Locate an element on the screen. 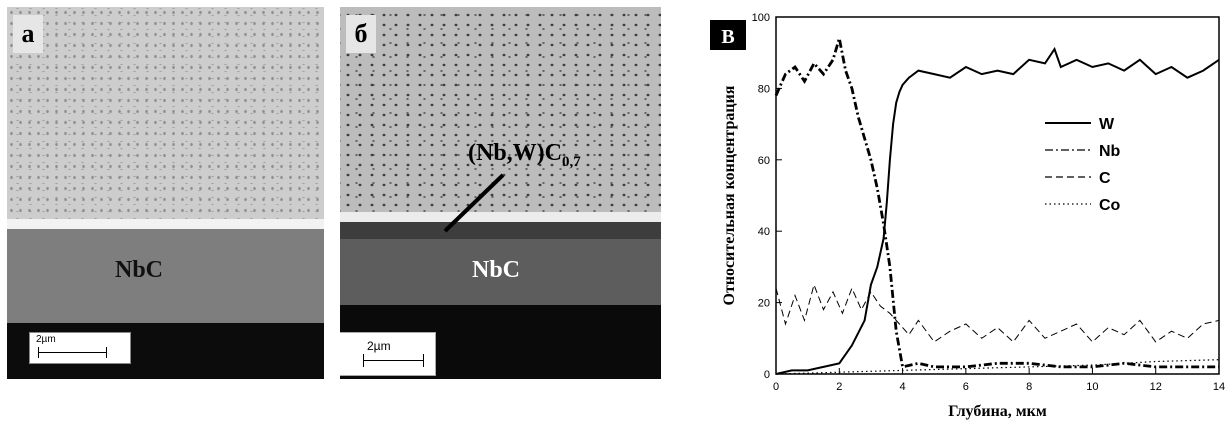 The width and height of the screenshot is (1231, 427). x-axis-title: Глубина, мкм is located at coordinates (997, 411).